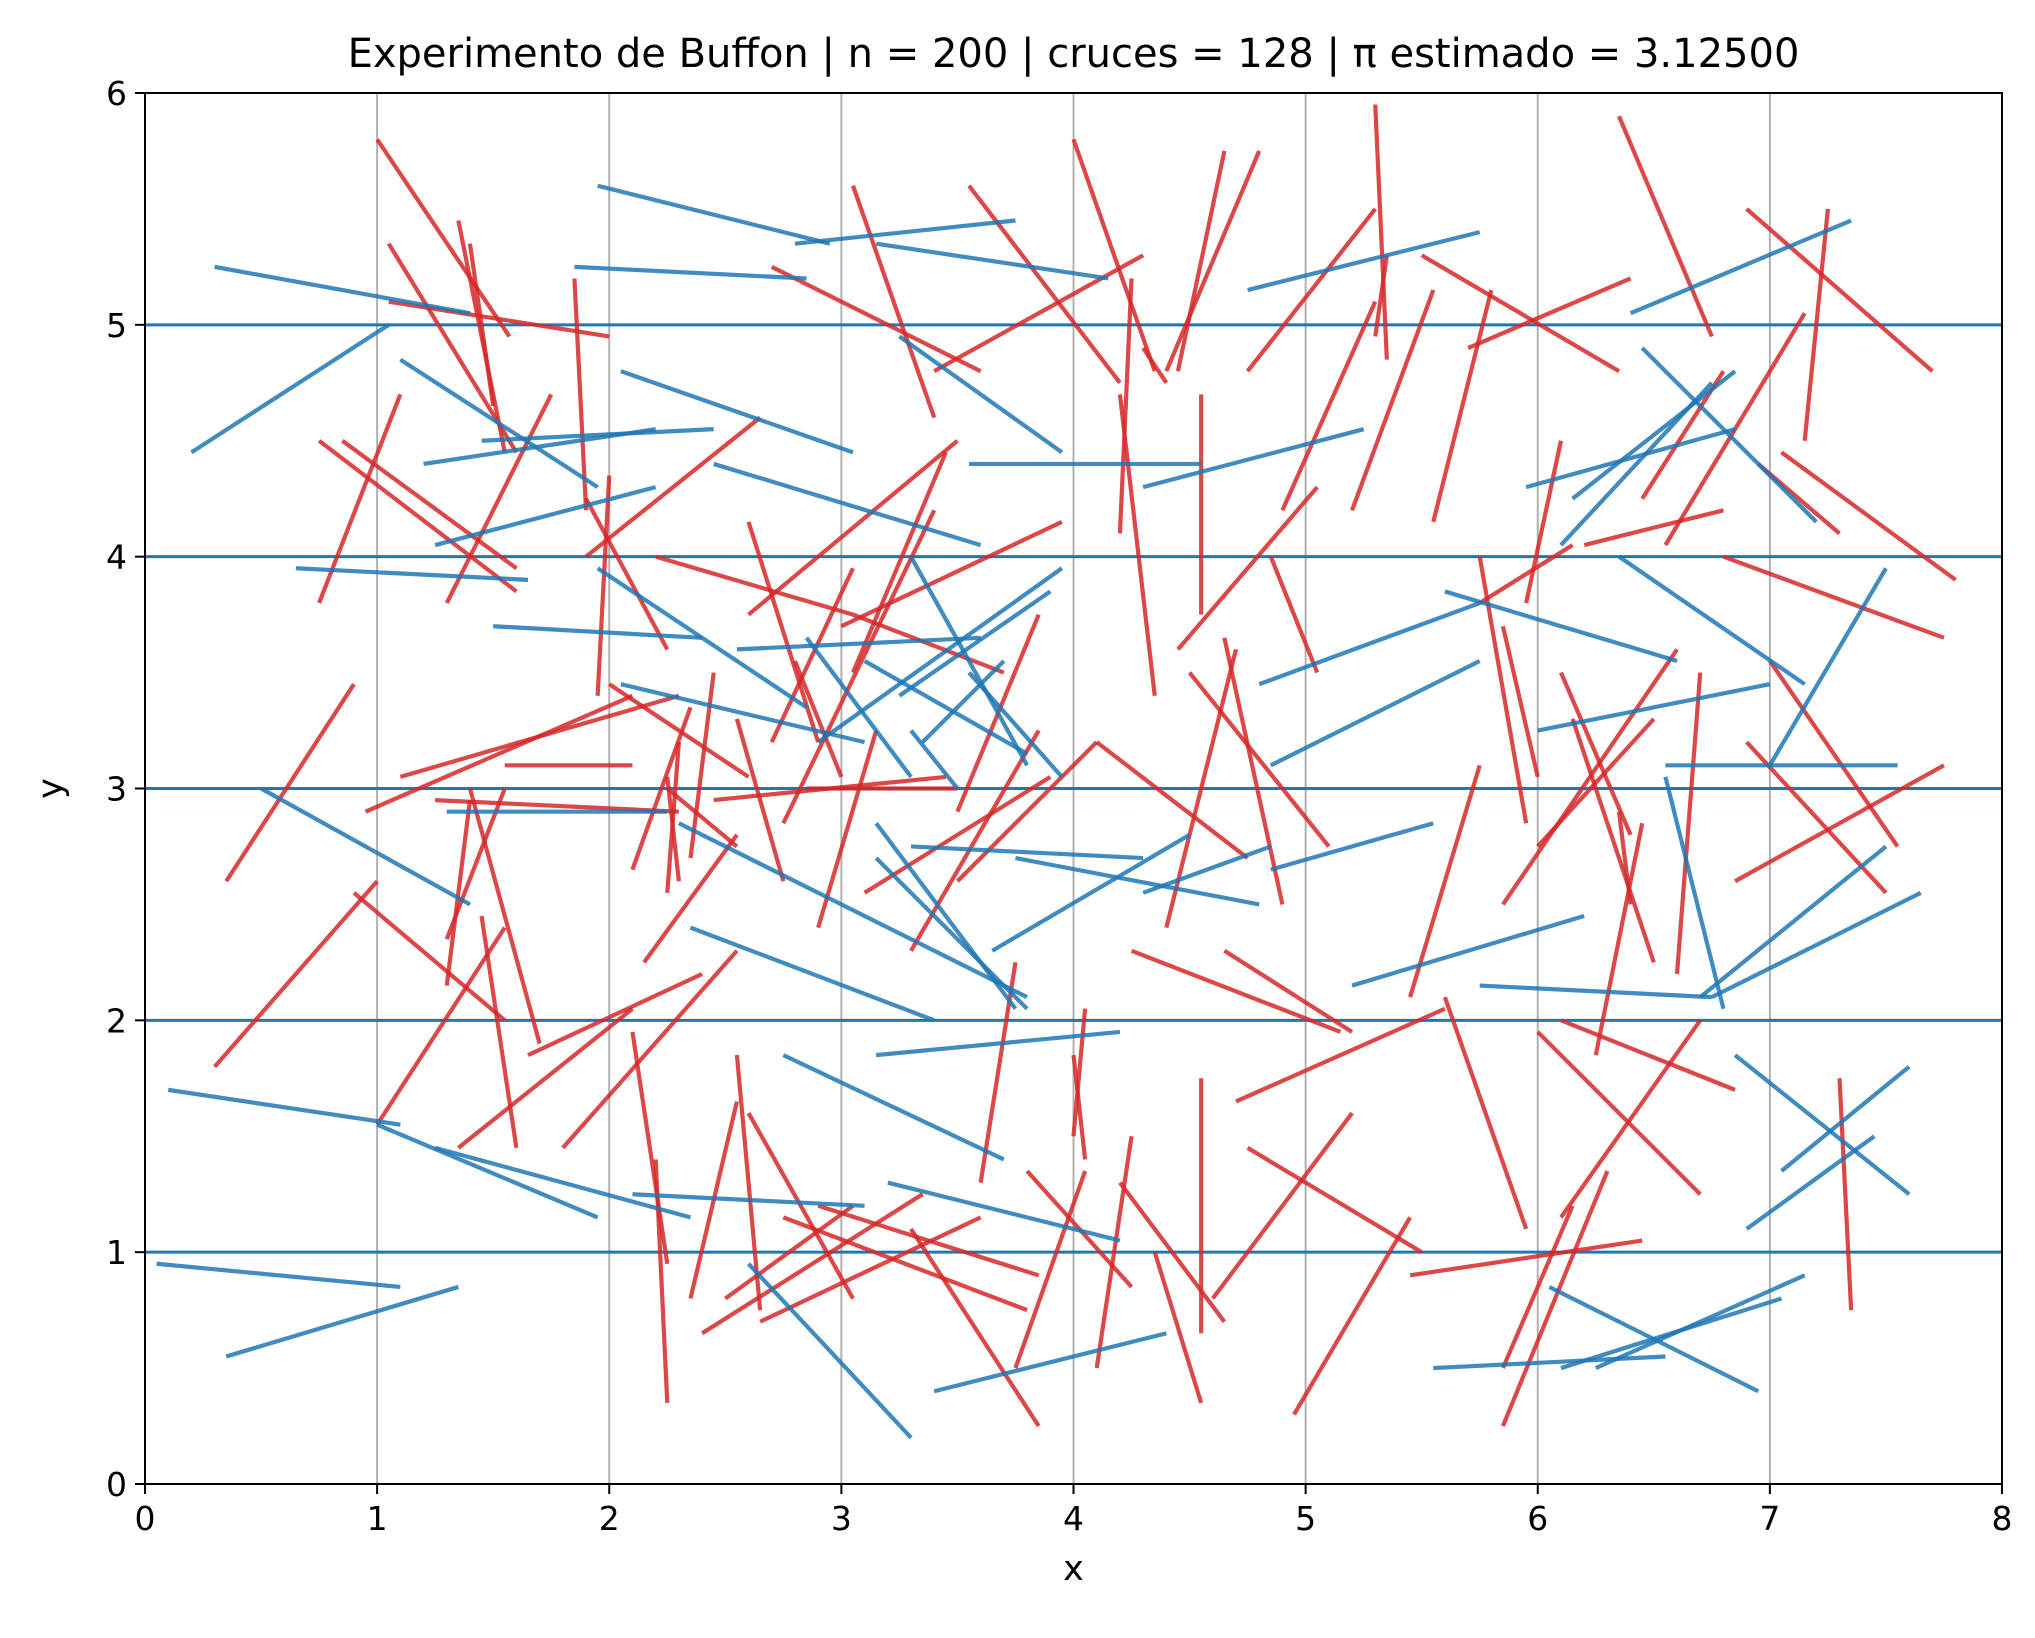  Describe the element at coordinates (116, 1020) in the screenshot. I see `y-tick-label: 2` at that location.